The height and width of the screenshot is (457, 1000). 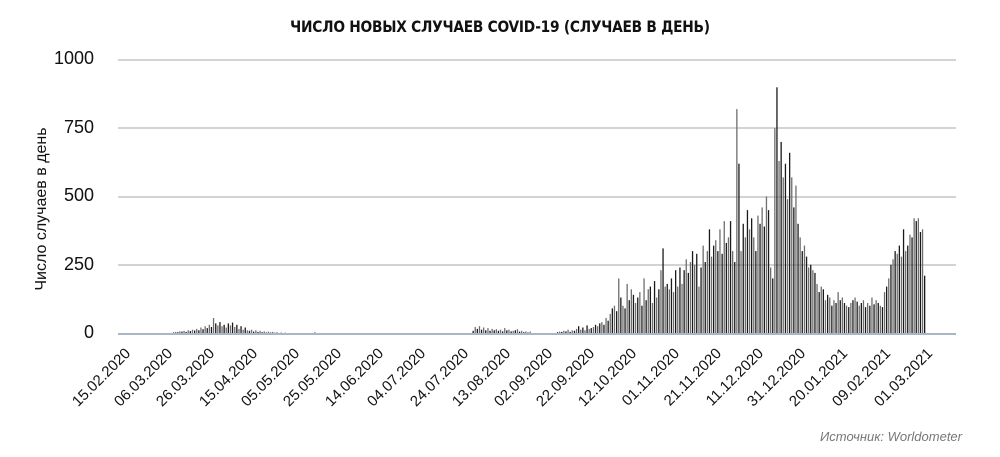 I want to click on y-tick-1000: 1000, so click(x=73, y=58).